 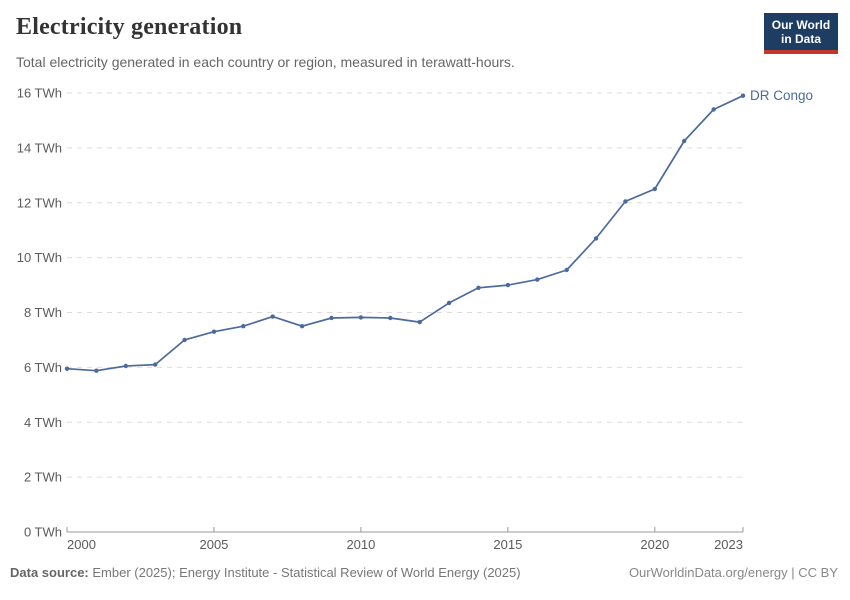 I want to click on y-tick-label: 0 TWh, so click(x=43, y=532).